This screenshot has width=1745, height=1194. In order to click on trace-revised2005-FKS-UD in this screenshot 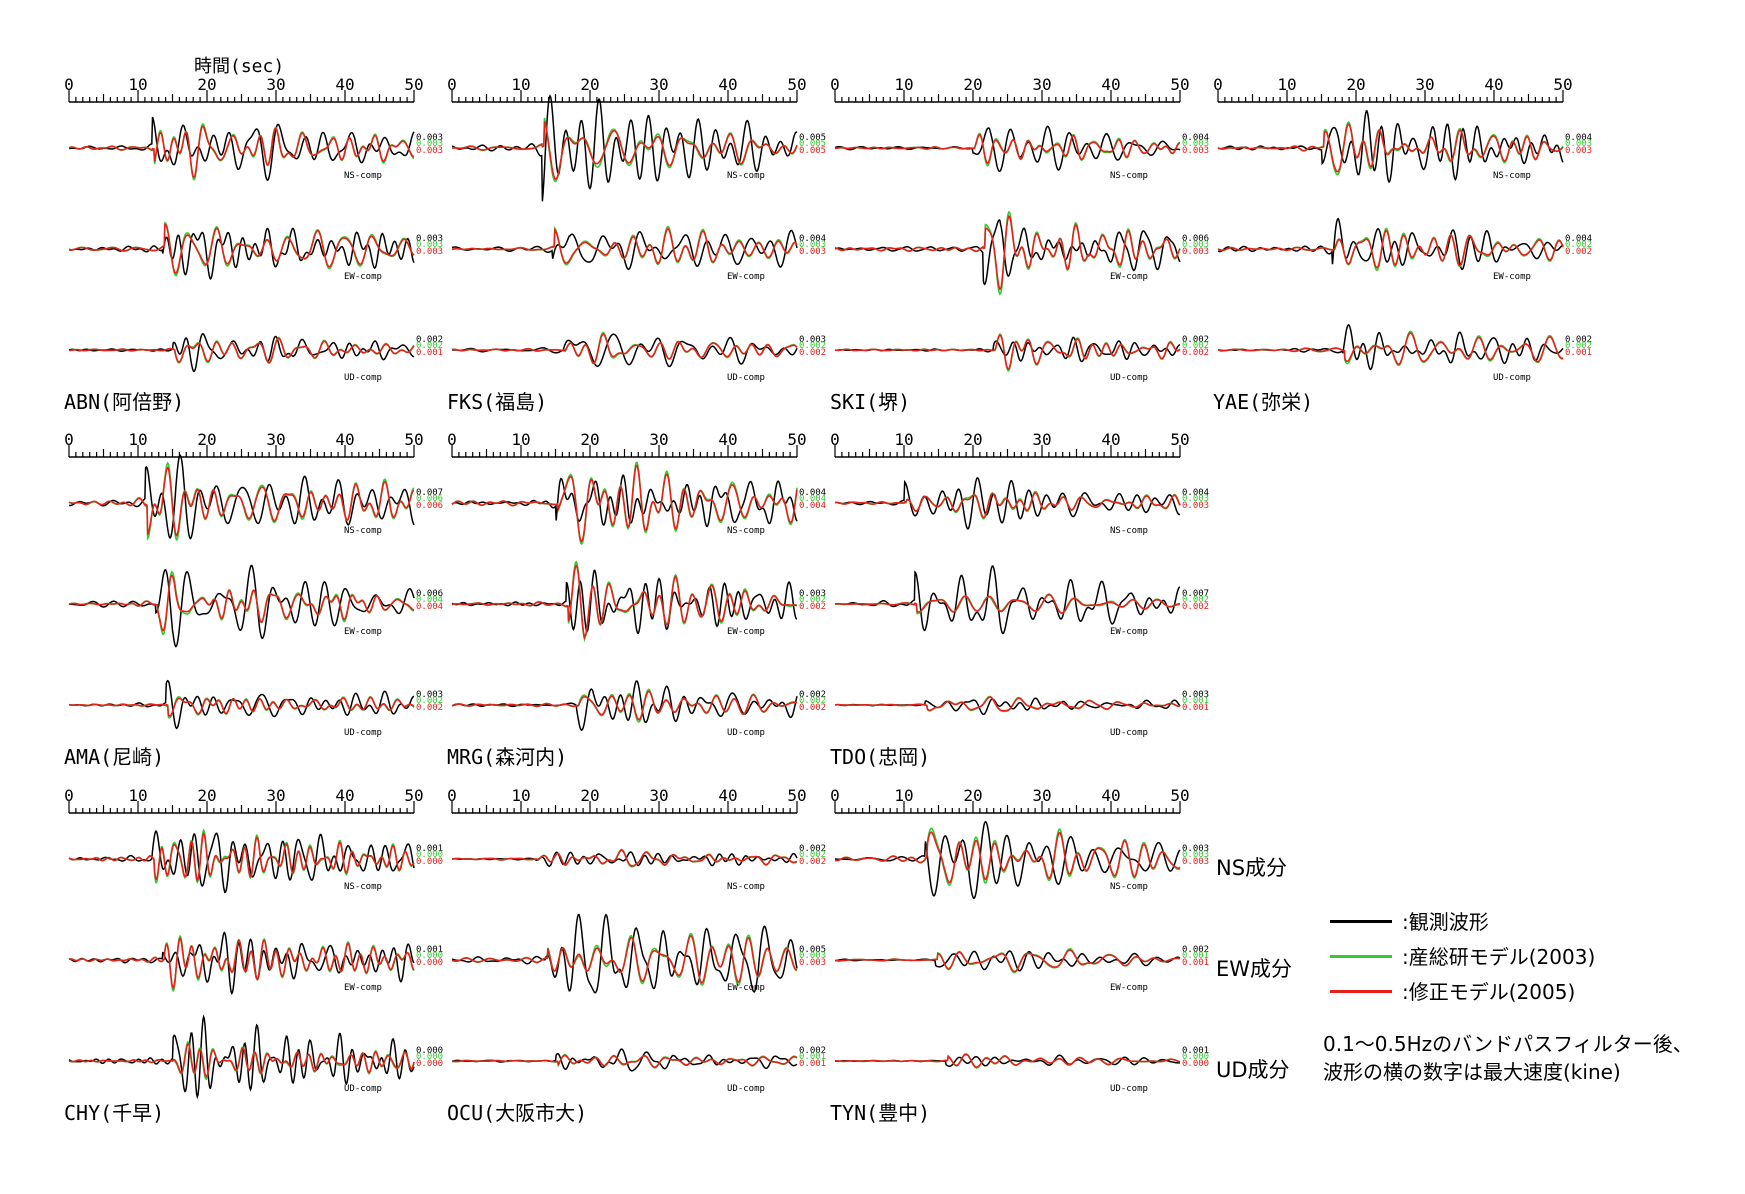, I will do `click(624, 349)`.